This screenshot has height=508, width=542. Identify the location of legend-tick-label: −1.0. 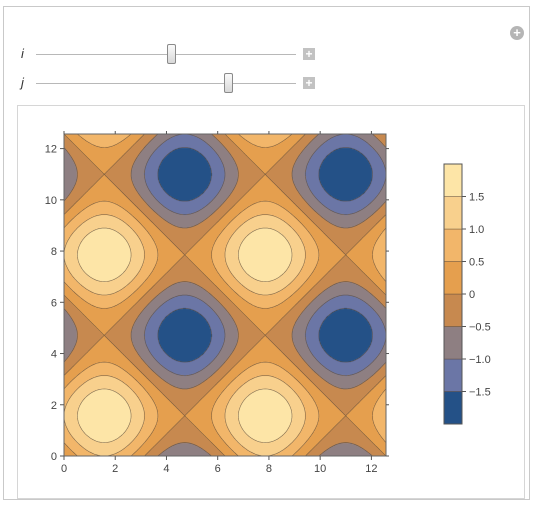
(480, 360).